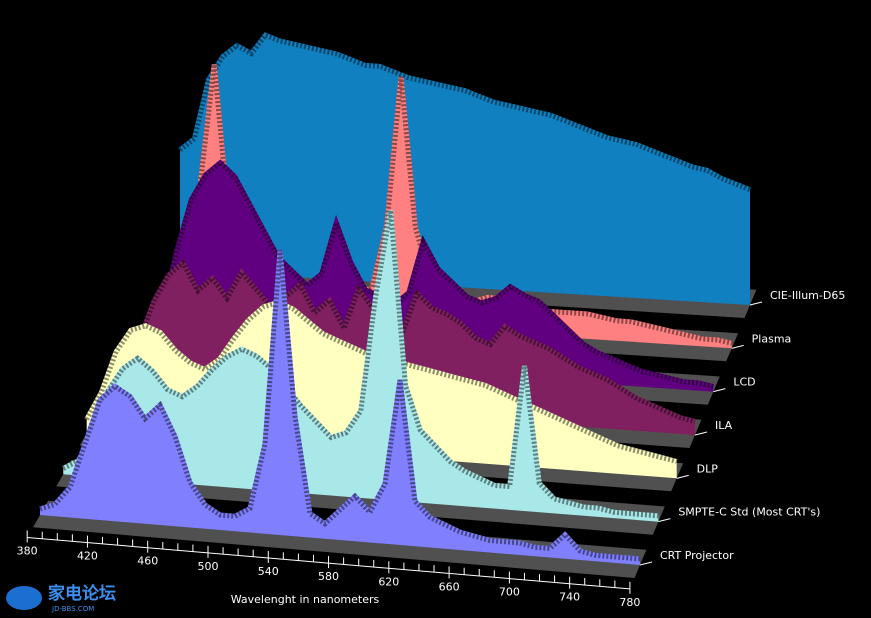  I want to click on x-tick-label: 740, so click(569, 597).